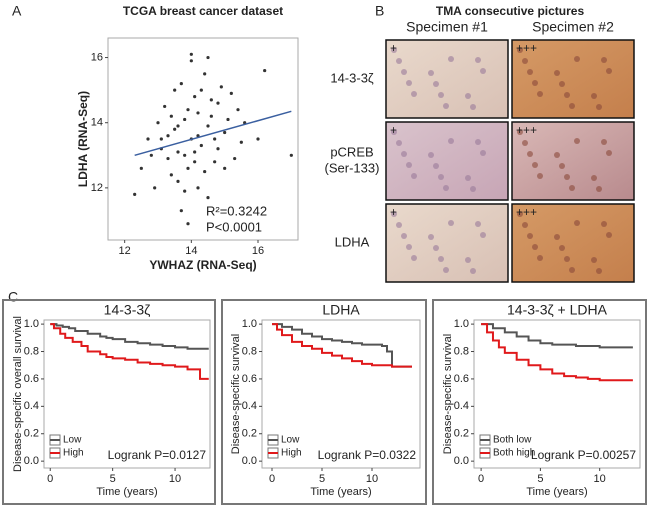 Image resolution: width=650 pixels, height=510 pixels. What do you see at coordinates (461, 379) in the screenshot?
I see `y-tick-label: 0.6` at bounding box center [461, 379].